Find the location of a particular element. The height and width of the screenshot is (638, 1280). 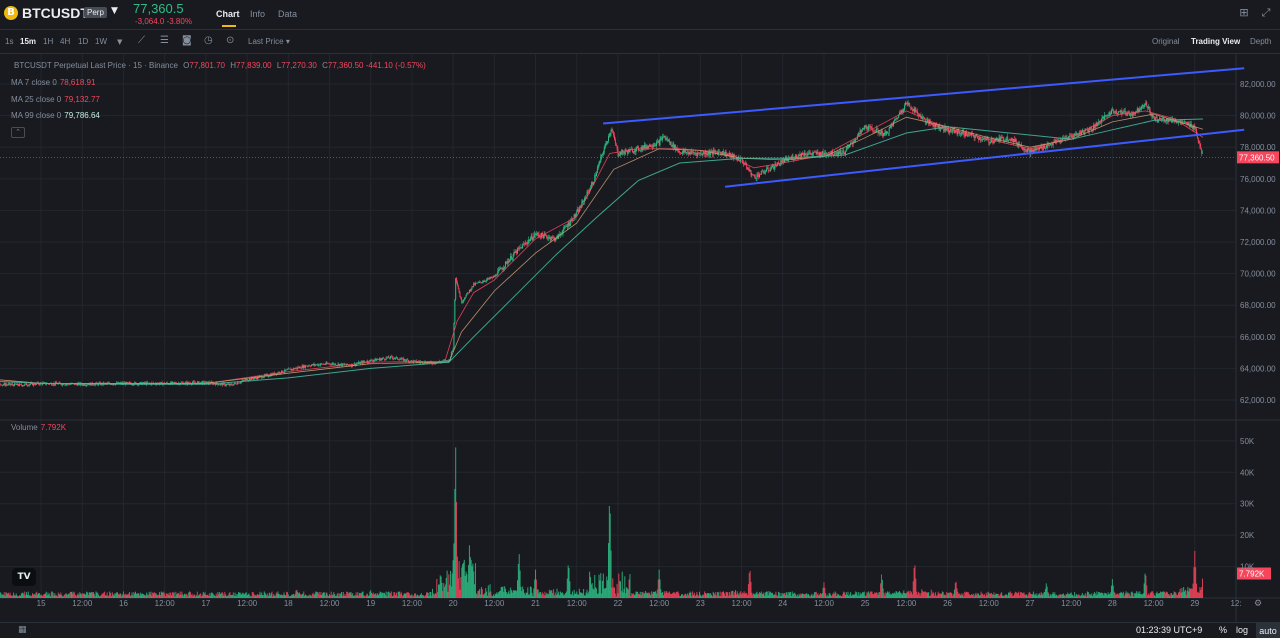

clock: 01:23:39 UTC+9 is located at coordinates (1169, 630).